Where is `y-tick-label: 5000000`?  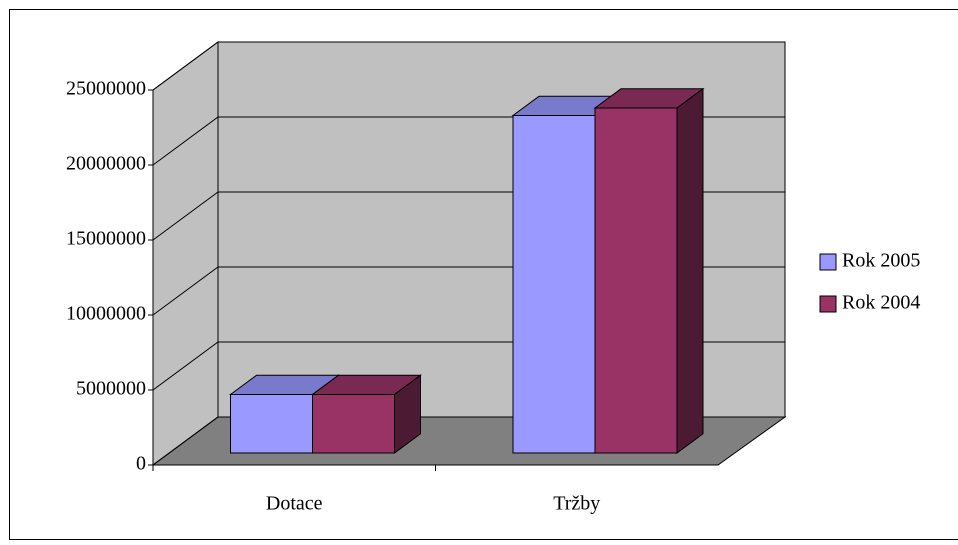
y-tick-label: 5000000 is located at coordinates (111, 389).